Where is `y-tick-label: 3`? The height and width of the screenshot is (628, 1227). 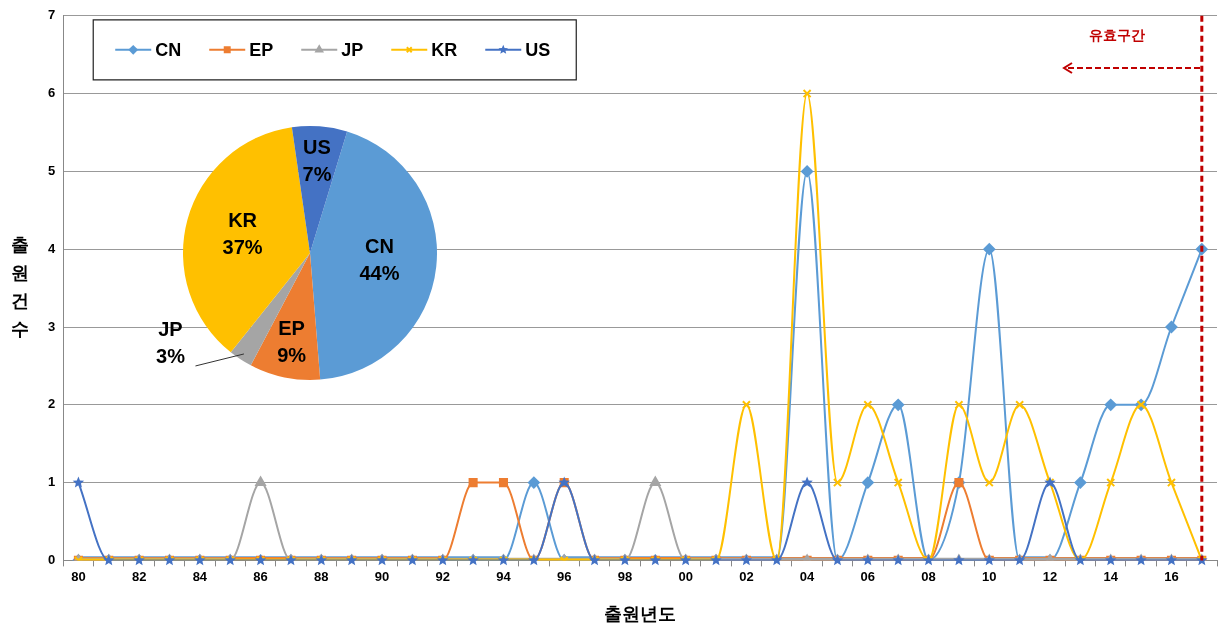 y-tick-label: 3 is located at coordinates (52, 326).